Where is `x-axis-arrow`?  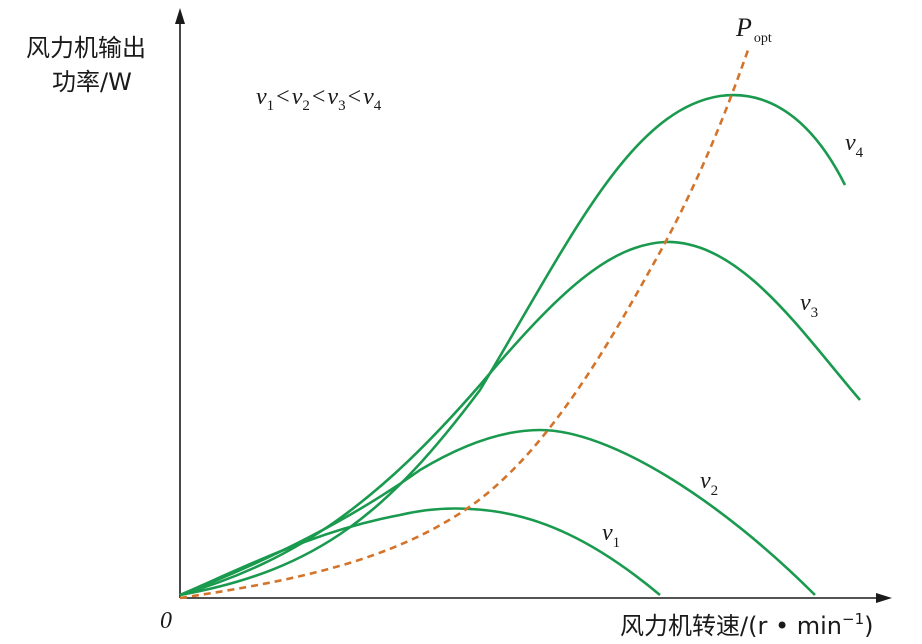
x-axis-arrow is located at coordinates (884, 598).